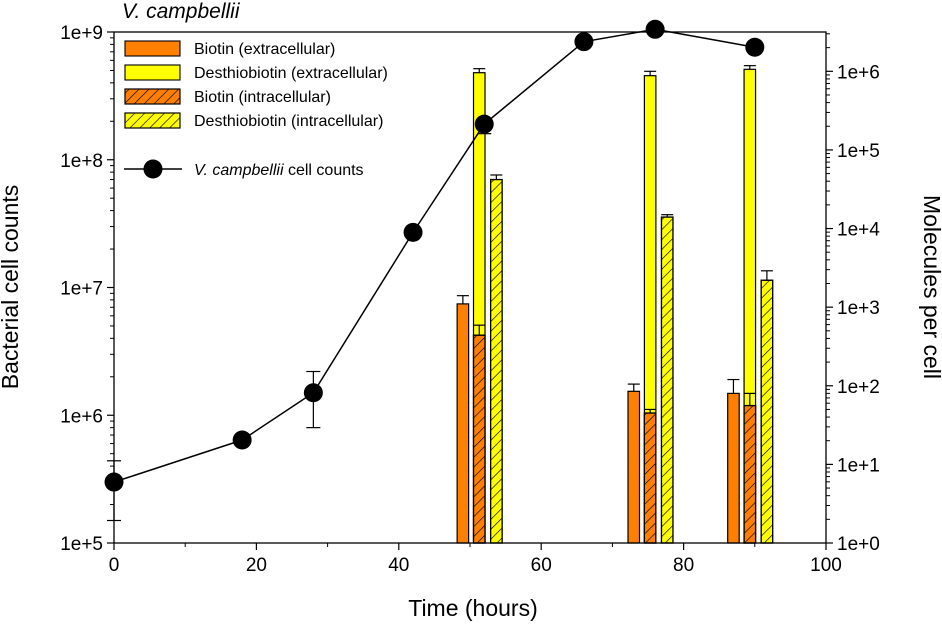  I want to click on legend-label: Desthiobiotin (intracellular), so click(288, 121).